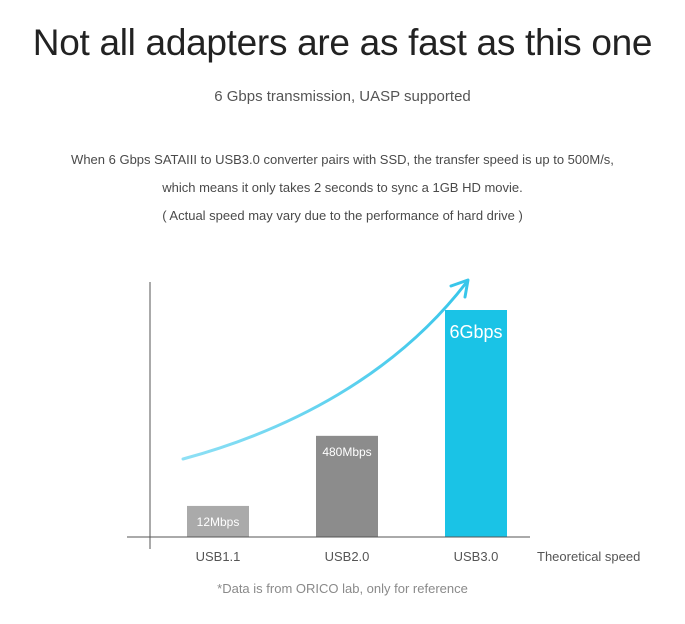 The image size is (685, 624). What do you see at coordinates (342, 96) in the screenshot?
I see `page-subtitle: 6 Gbps transmission, UASP supported` at bounding box center [342, 96].